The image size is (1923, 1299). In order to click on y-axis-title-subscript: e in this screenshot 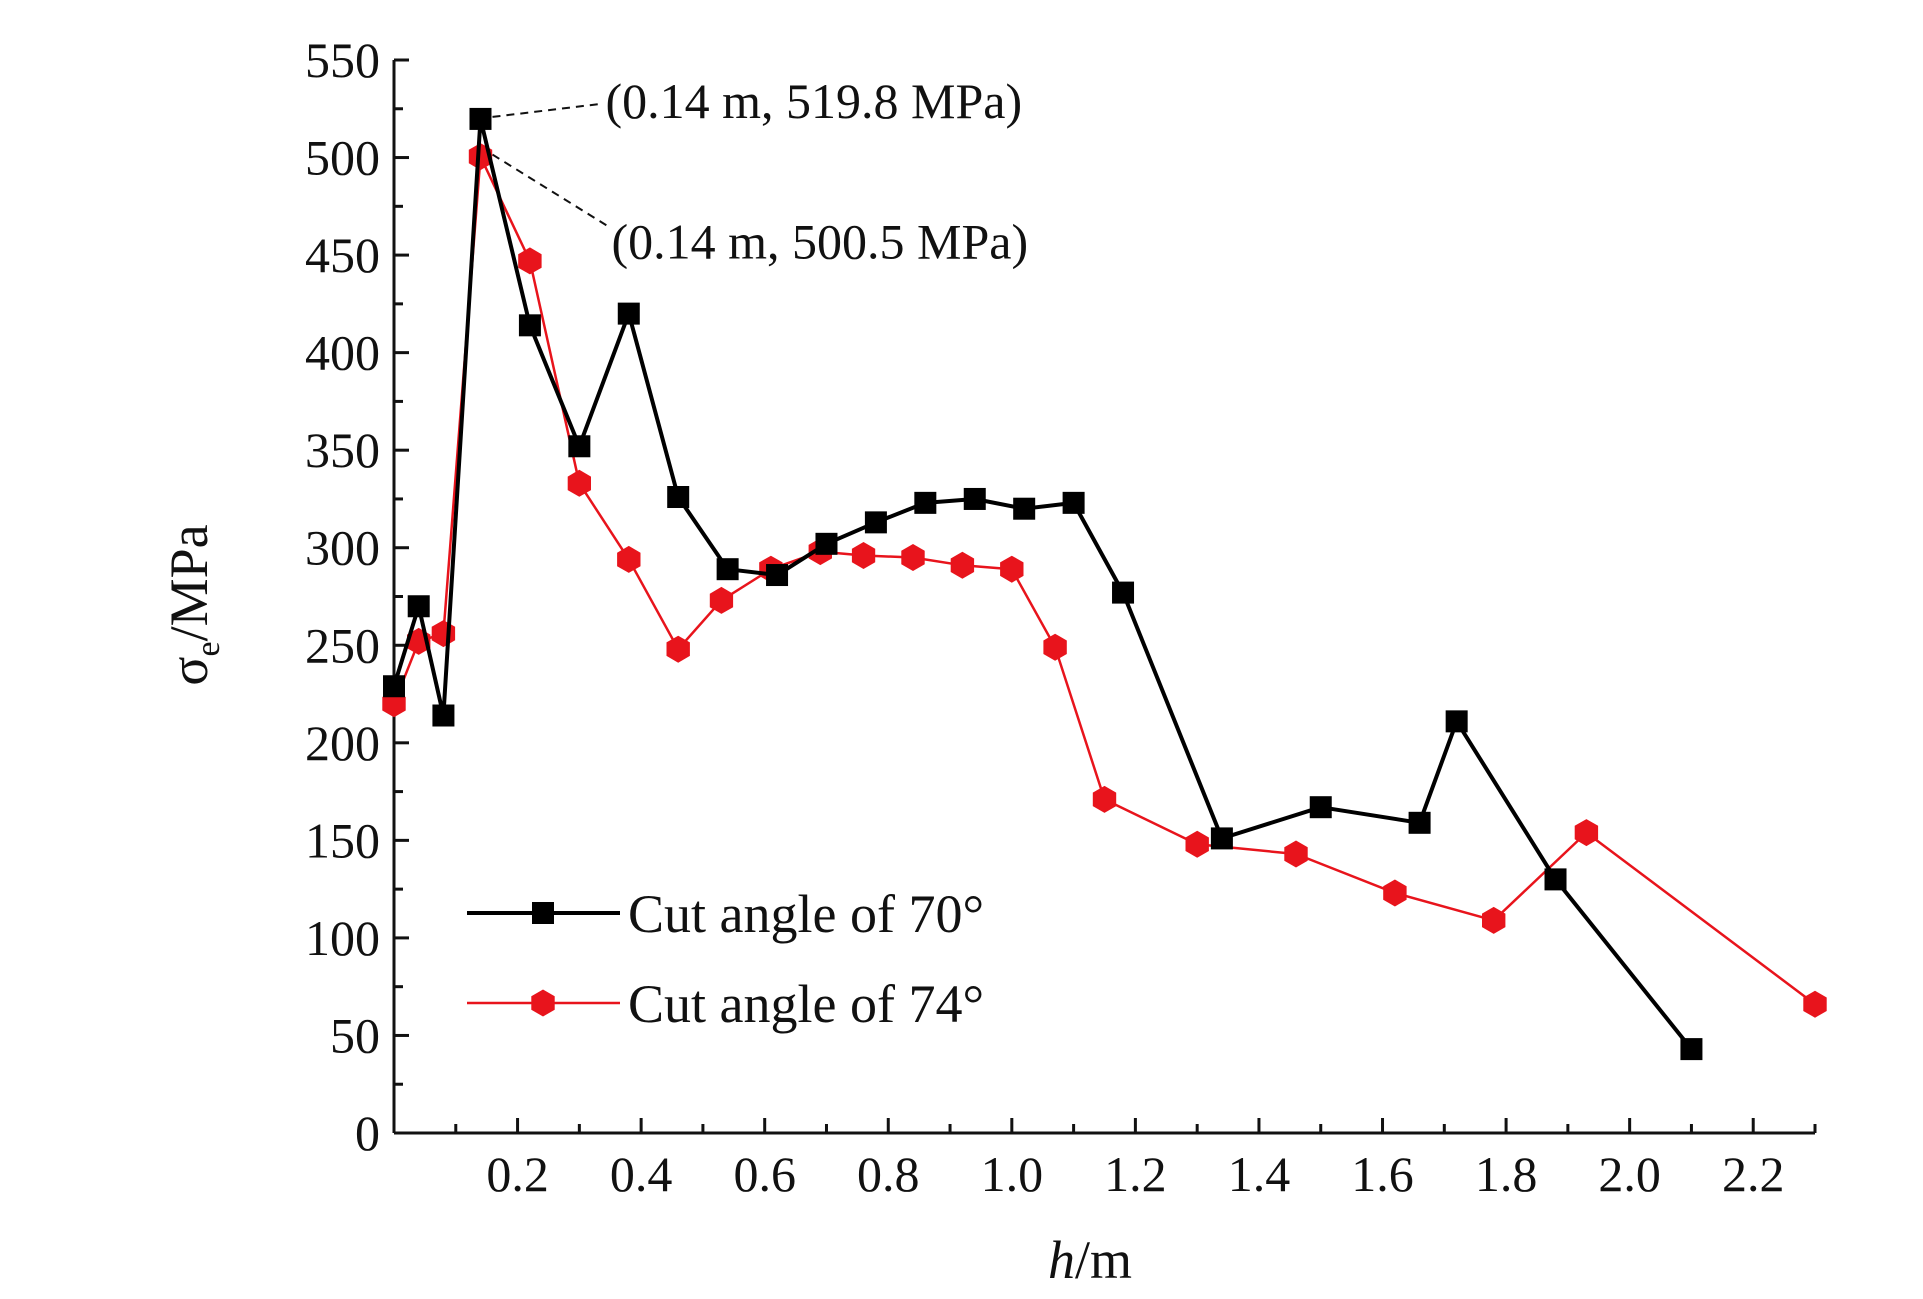, I will do `click(208, 648)`.